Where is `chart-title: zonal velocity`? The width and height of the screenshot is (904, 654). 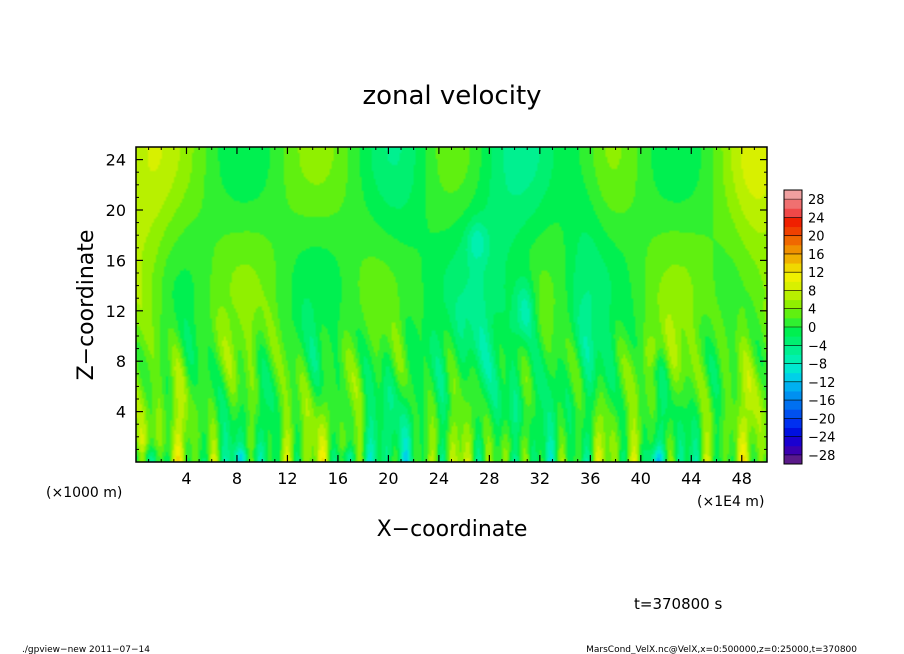 chart-title: zonal velocity is located at coordinates (451, 96).